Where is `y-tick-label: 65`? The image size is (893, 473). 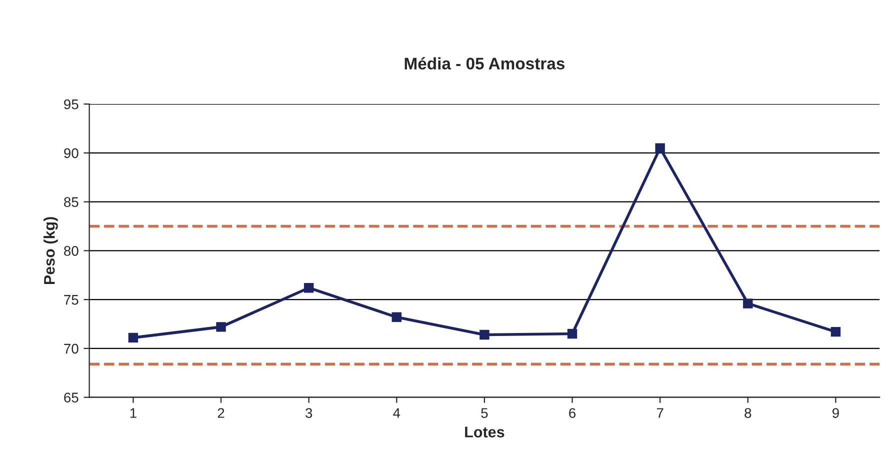 y-tick-label: 65 is located at coordinates (71, 397).